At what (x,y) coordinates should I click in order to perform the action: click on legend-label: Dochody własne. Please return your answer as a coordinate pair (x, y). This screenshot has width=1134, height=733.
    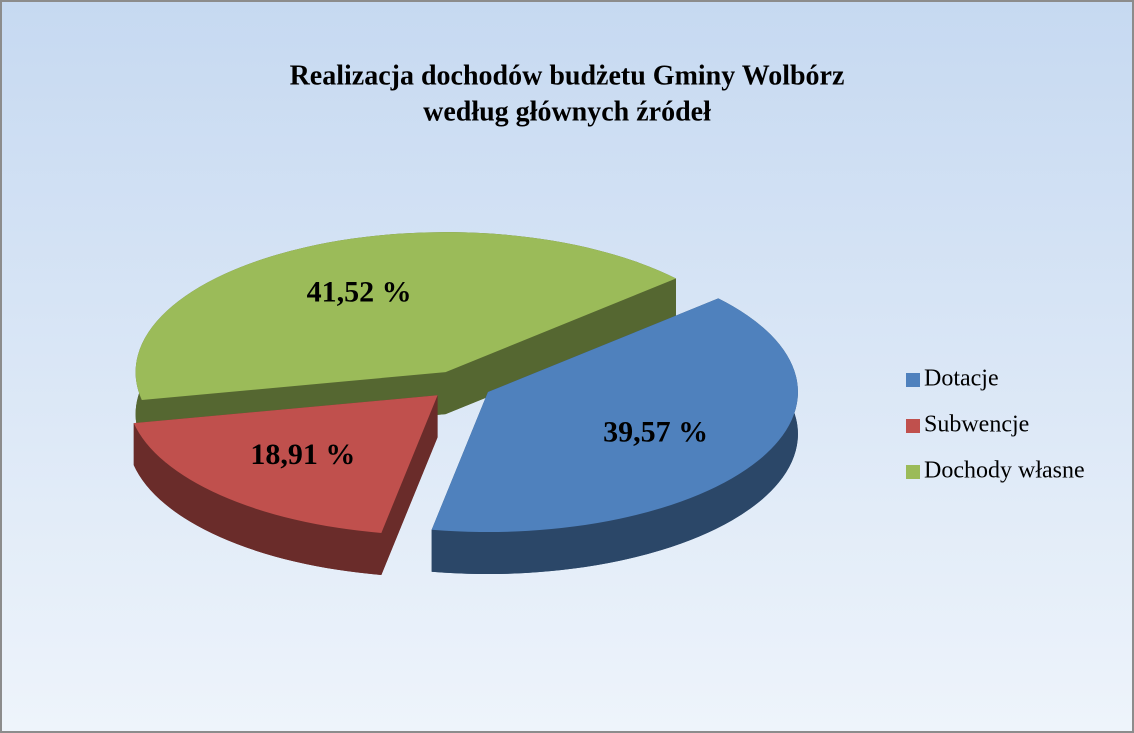
    Looking at the image, I should click on (1004, 471).